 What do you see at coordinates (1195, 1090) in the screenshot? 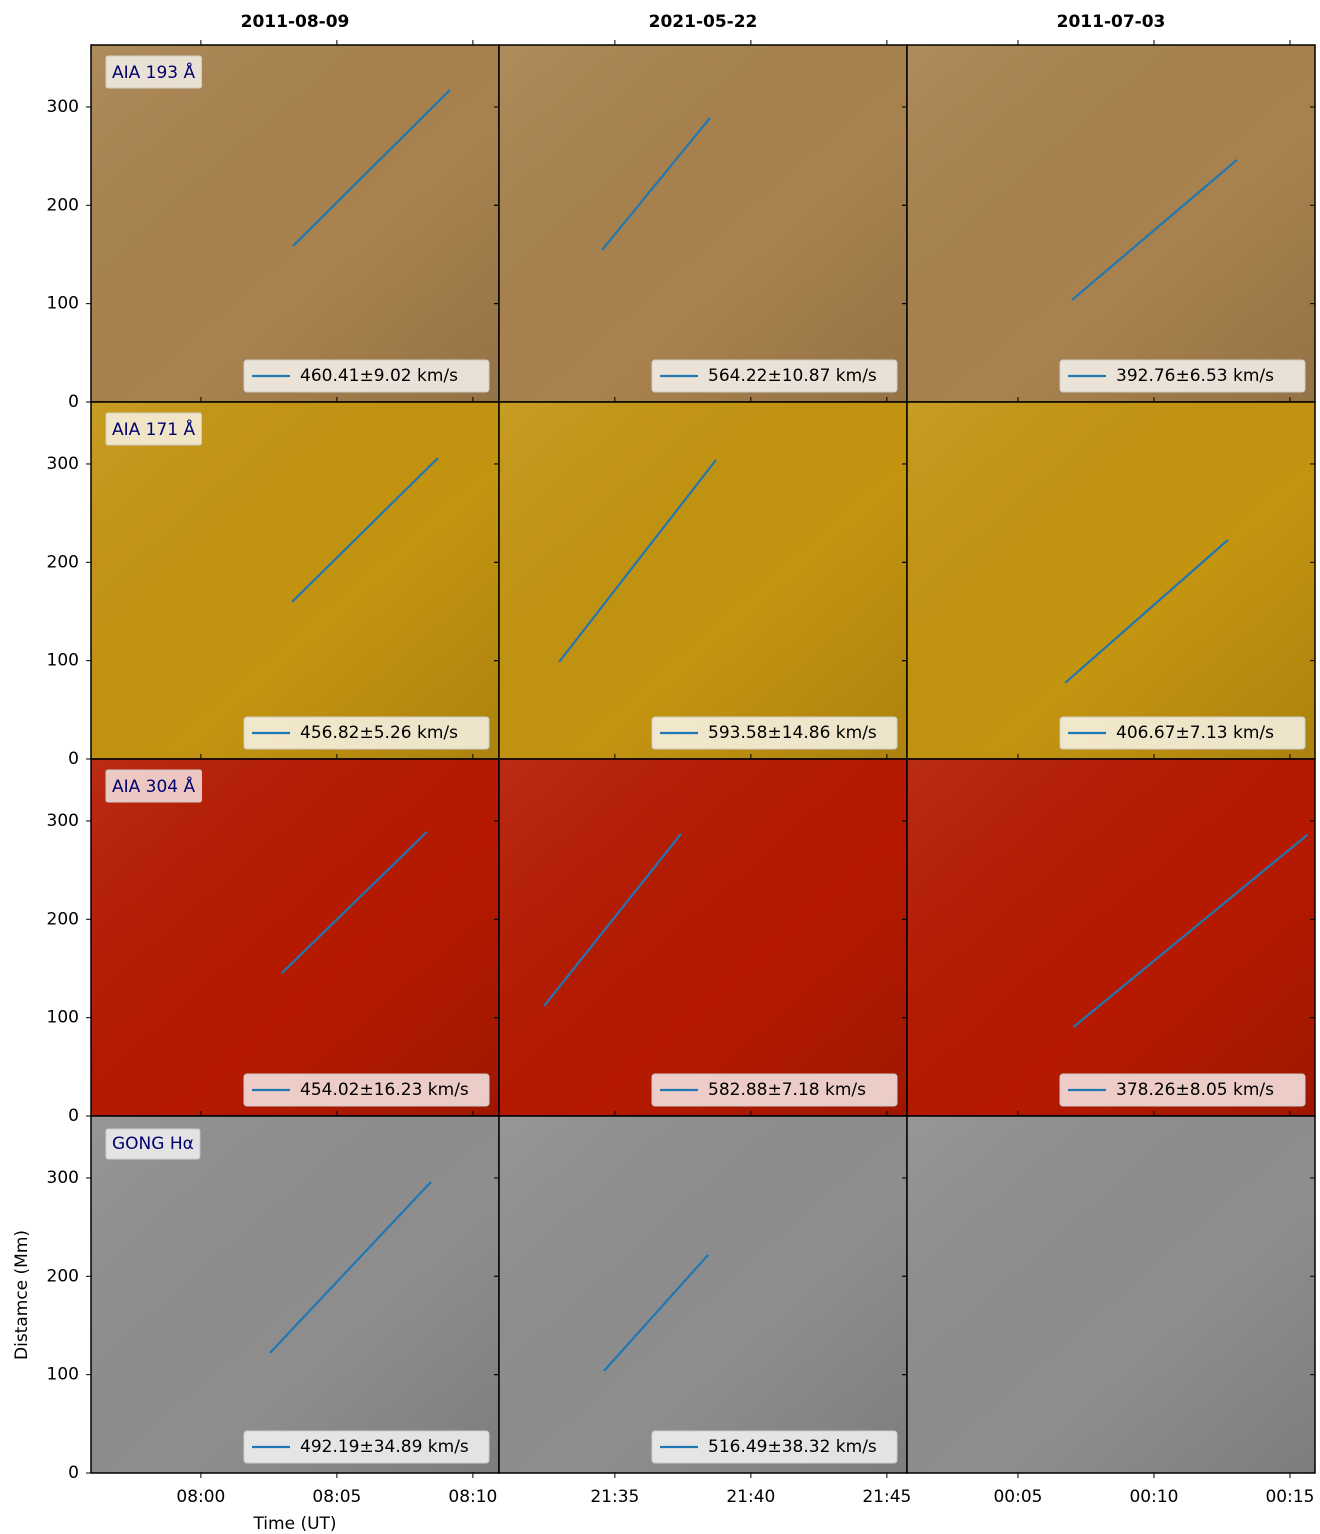
I see `legend-label: 378.26±8.05 km/s` at bounding box center [1195, 1090].